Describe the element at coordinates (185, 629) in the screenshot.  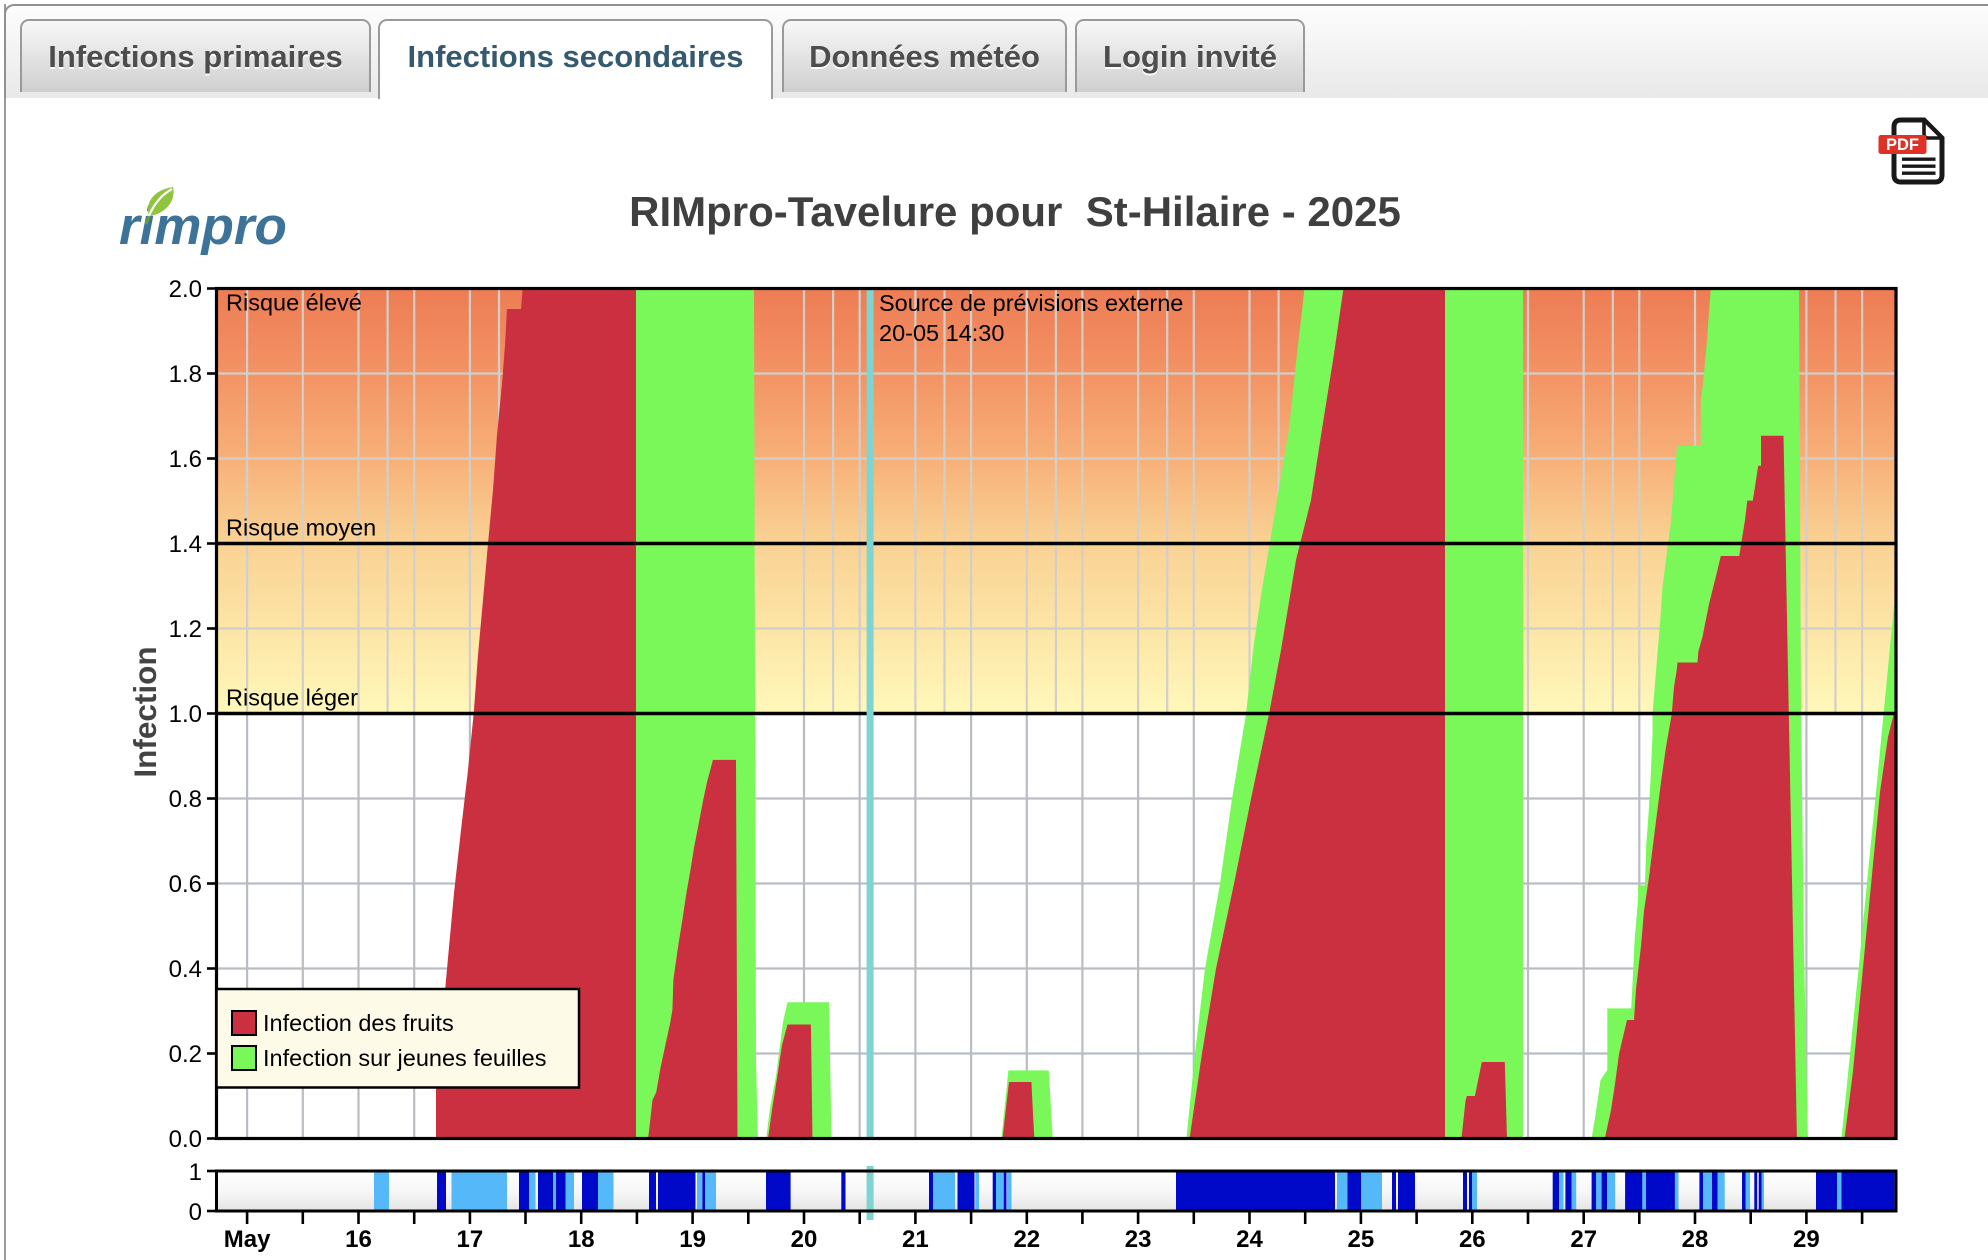
I see `svg-text: 1.2` at that location.